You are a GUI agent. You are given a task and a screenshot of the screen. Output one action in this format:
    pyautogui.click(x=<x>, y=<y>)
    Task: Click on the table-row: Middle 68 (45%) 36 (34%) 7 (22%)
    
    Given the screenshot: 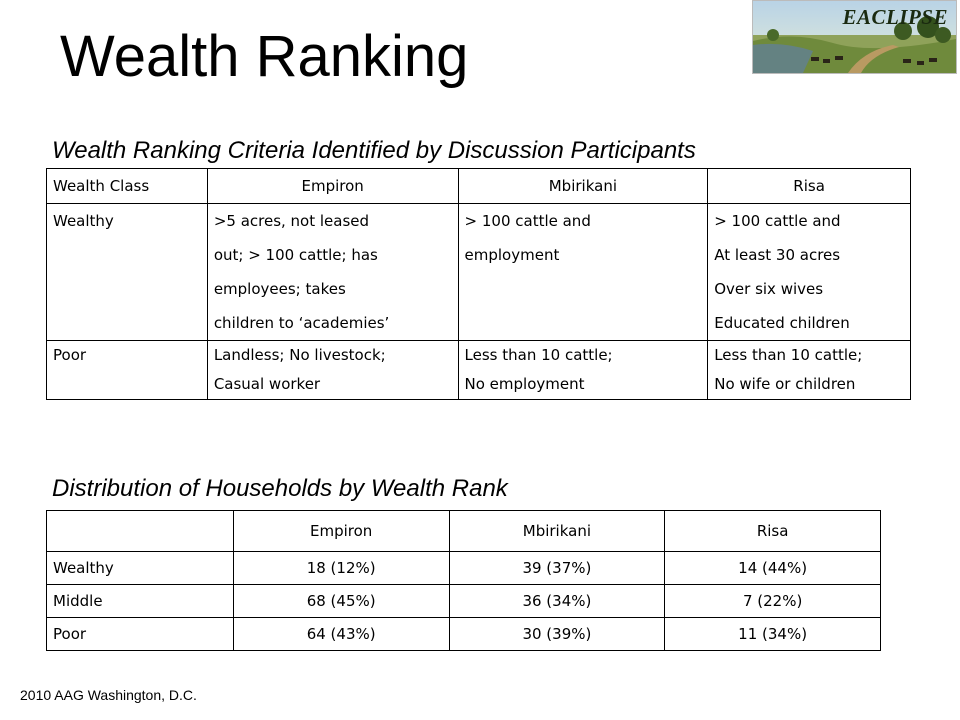 What is the action you would take?
    pyautogui.click(x=463, y=601)
    